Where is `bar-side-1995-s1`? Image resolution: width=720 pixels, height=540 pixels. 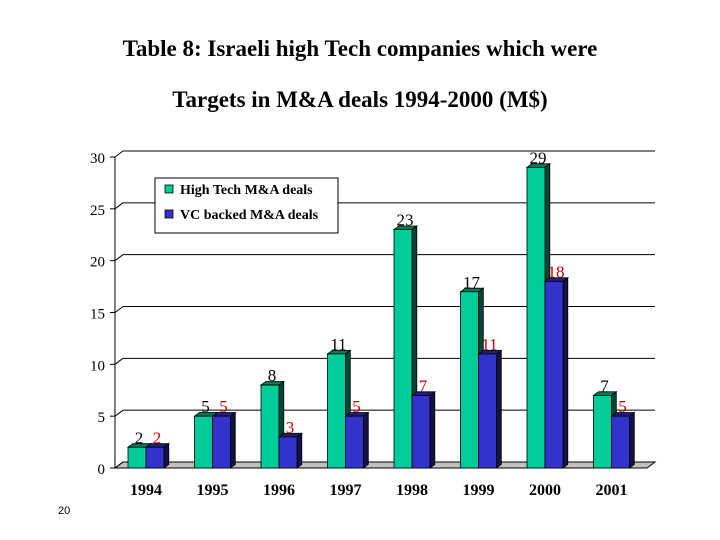 bar-side-1995-s1 is located at coordinates (233, 440).